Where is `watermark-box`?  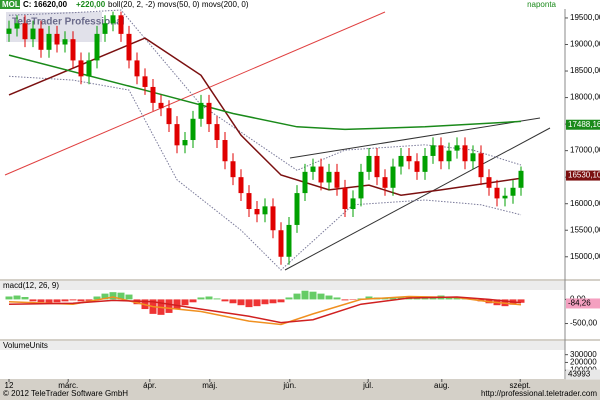 watermark-box is located at coordinates (54, 27).